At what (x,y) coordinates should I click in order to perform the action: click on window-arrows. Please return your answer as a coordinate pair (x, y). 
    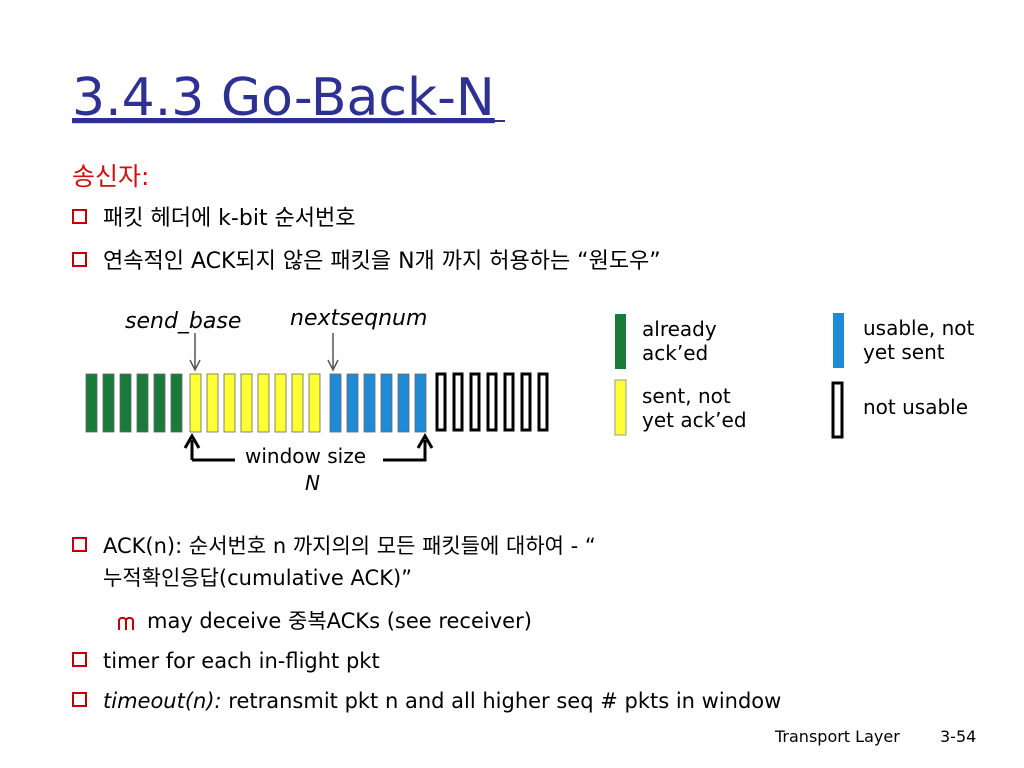
    Looking at the image, I should click on (308, 447).